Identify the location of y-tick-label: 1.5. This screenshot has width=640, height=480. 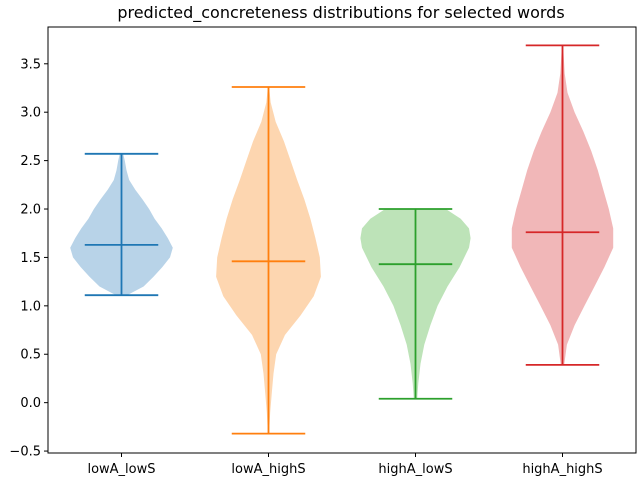
(30, 258).